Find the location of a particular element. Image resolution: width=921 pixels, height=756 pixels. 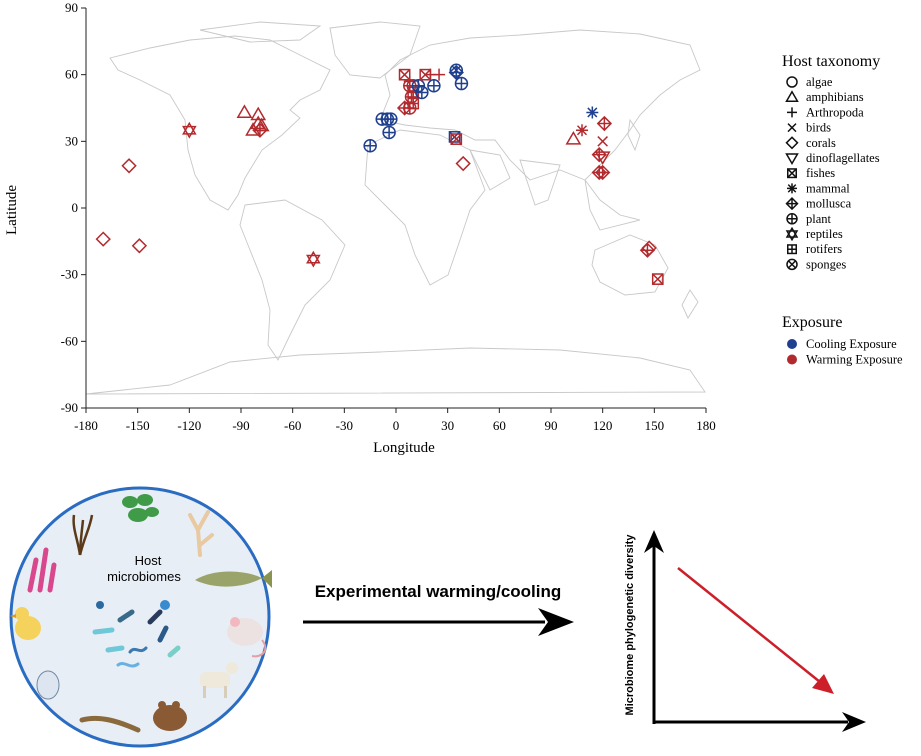

legend-symbol-diamond-plus is located at coordinates (792, 204).